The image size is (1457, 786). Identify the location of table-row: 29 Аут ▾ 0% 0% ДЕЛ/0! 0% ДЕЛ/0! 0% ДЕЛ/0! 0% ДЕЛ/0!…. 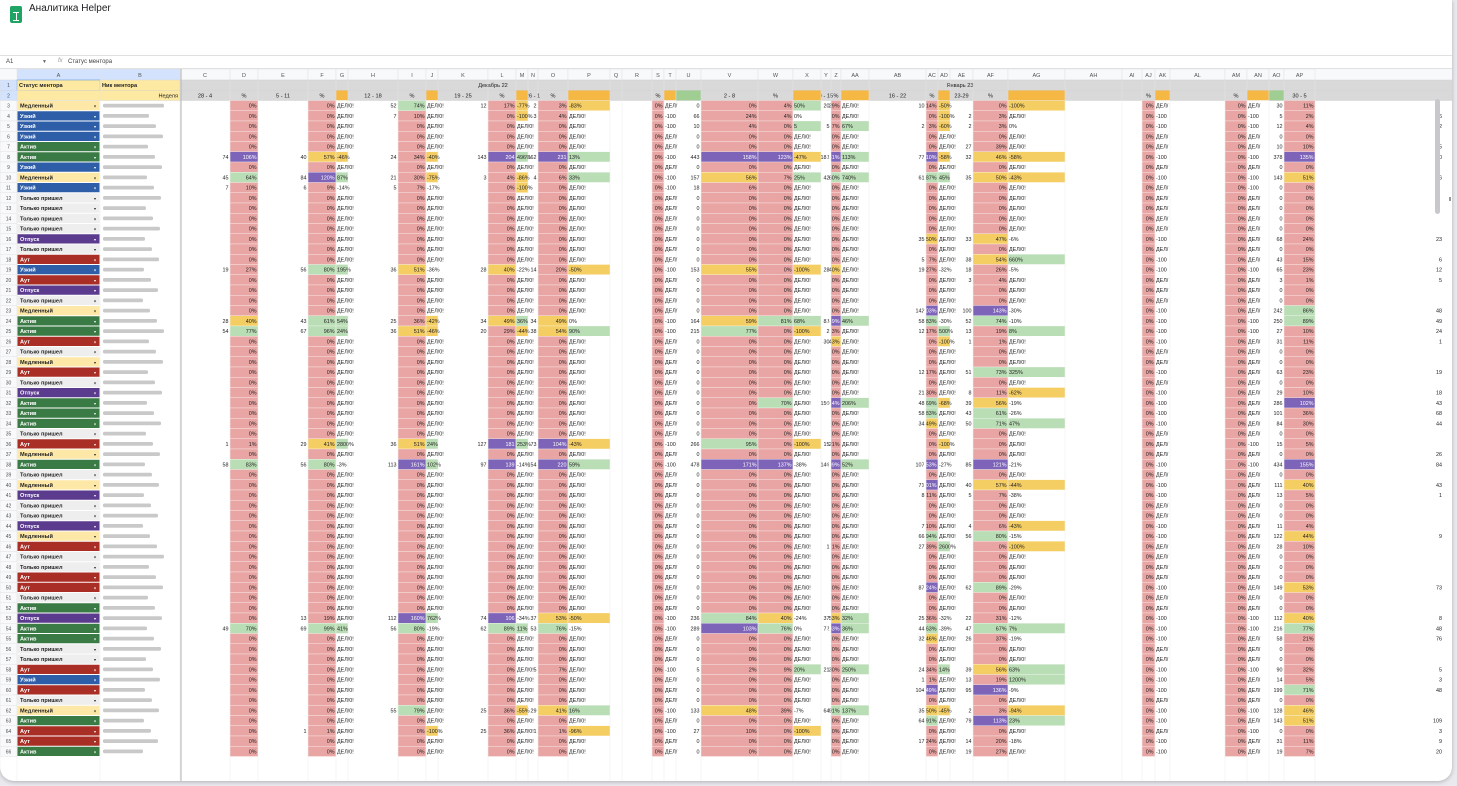
(658, 372).